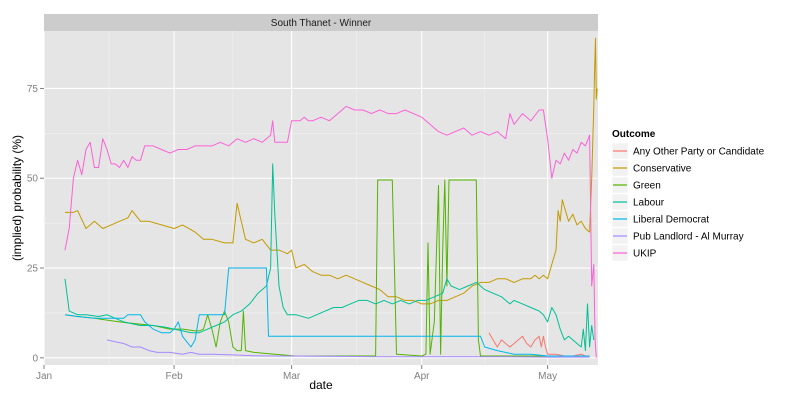 This screenshot has height=405, width=800. Describe the element at coordinates (33, 269) in the screenshot. I see `y-tick-label: 25` at that location.